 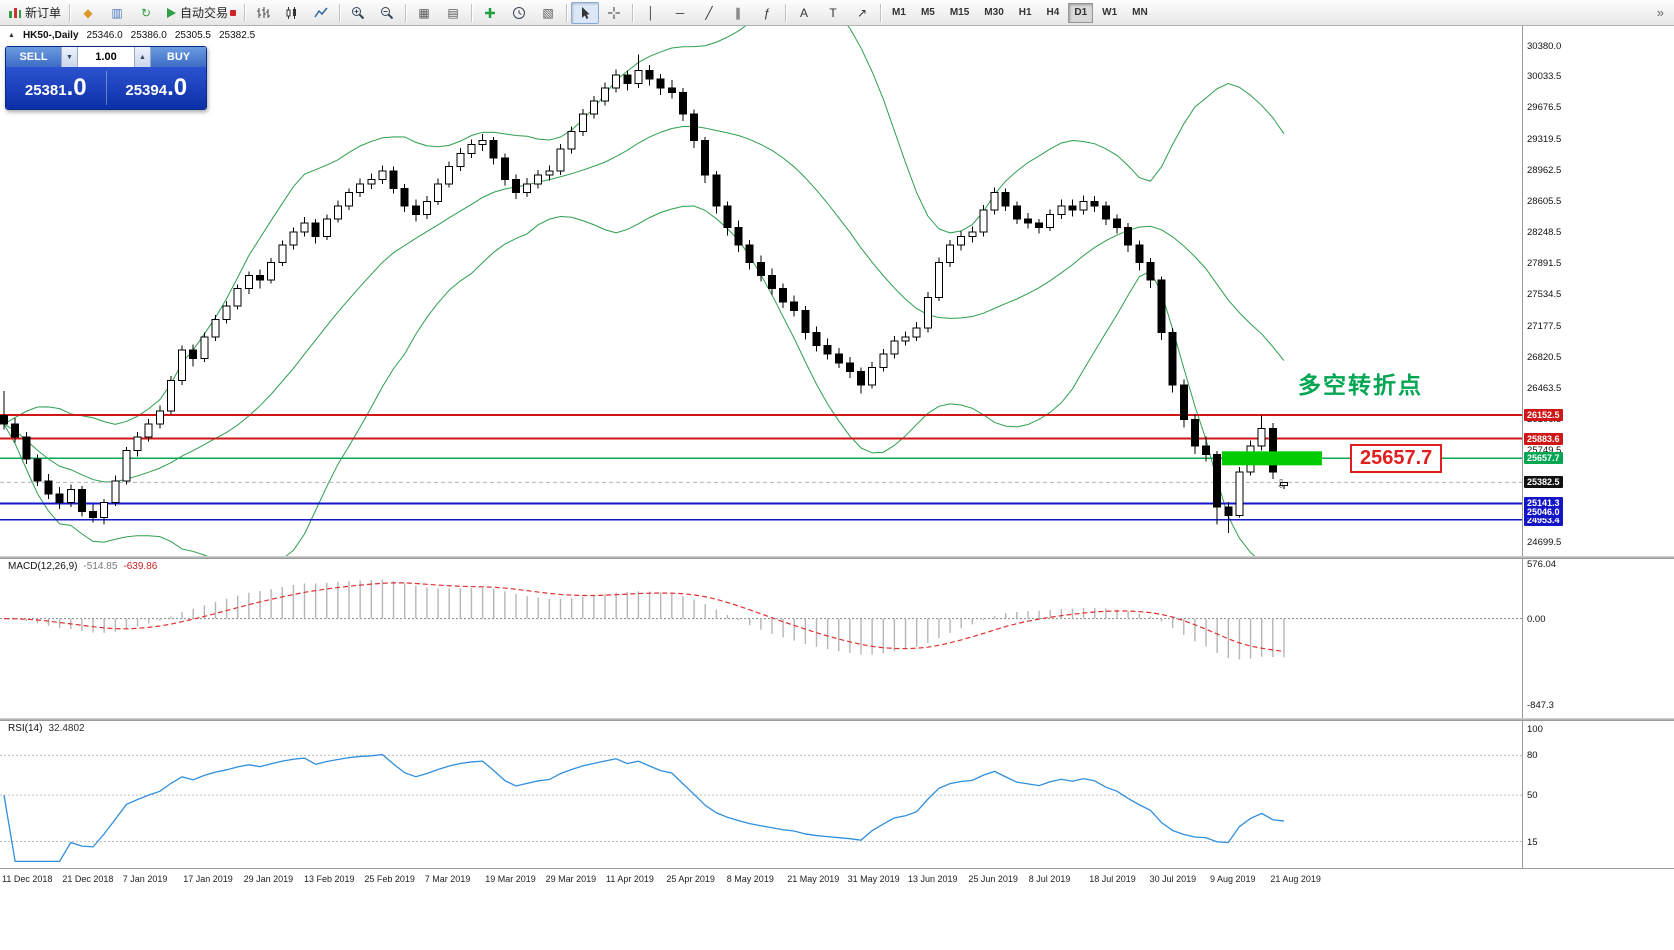 What do you see at coordinates (1598, 794) in the screenshot?
I see `rsi-axis: 100 80 50 15` at bounding box center [1598, 794].